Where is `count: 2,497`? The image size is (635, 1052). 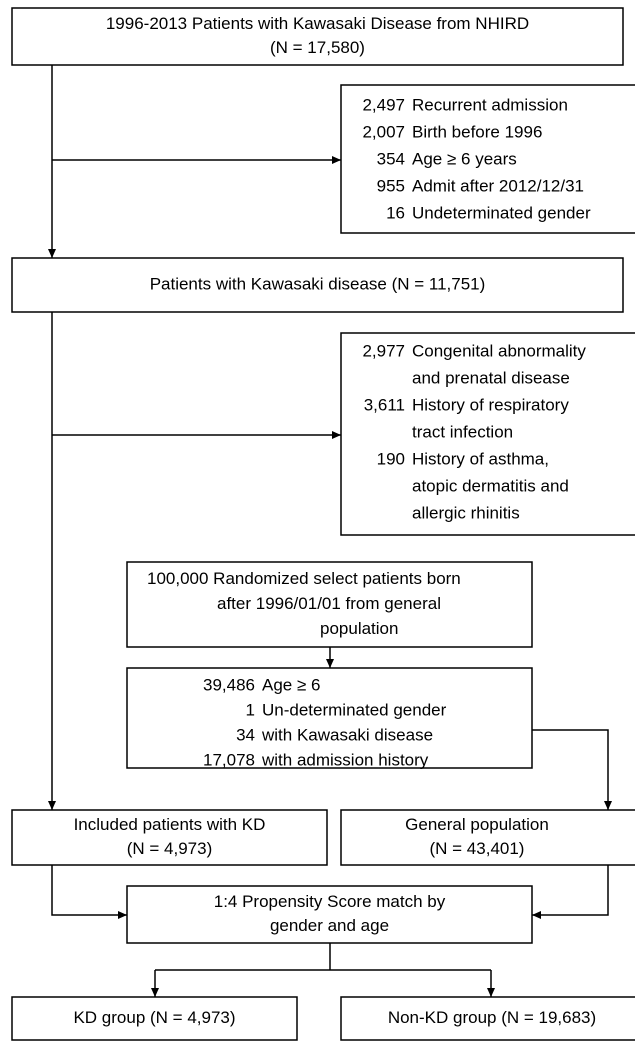 count: 2,497 is located at coordinates (383, 104).